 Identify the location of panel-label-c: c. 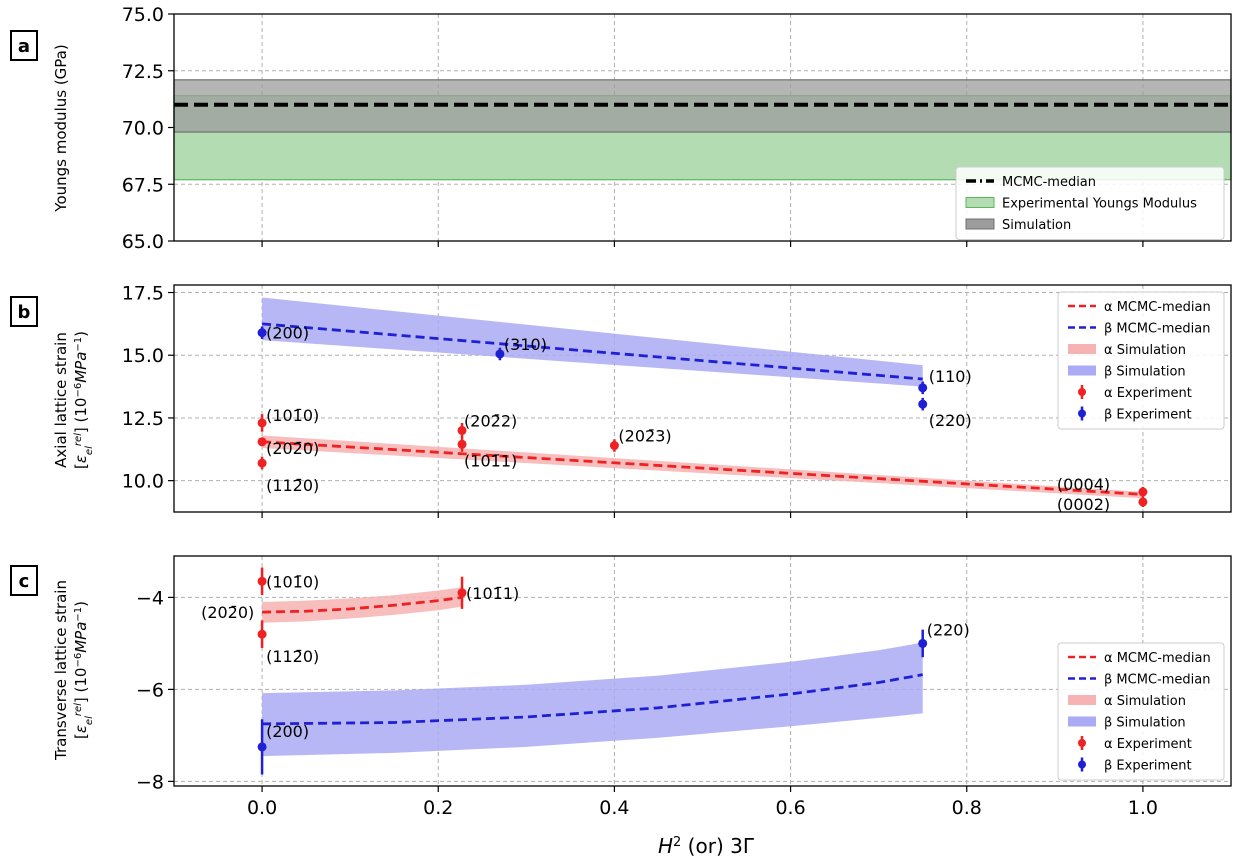
(24, 580).